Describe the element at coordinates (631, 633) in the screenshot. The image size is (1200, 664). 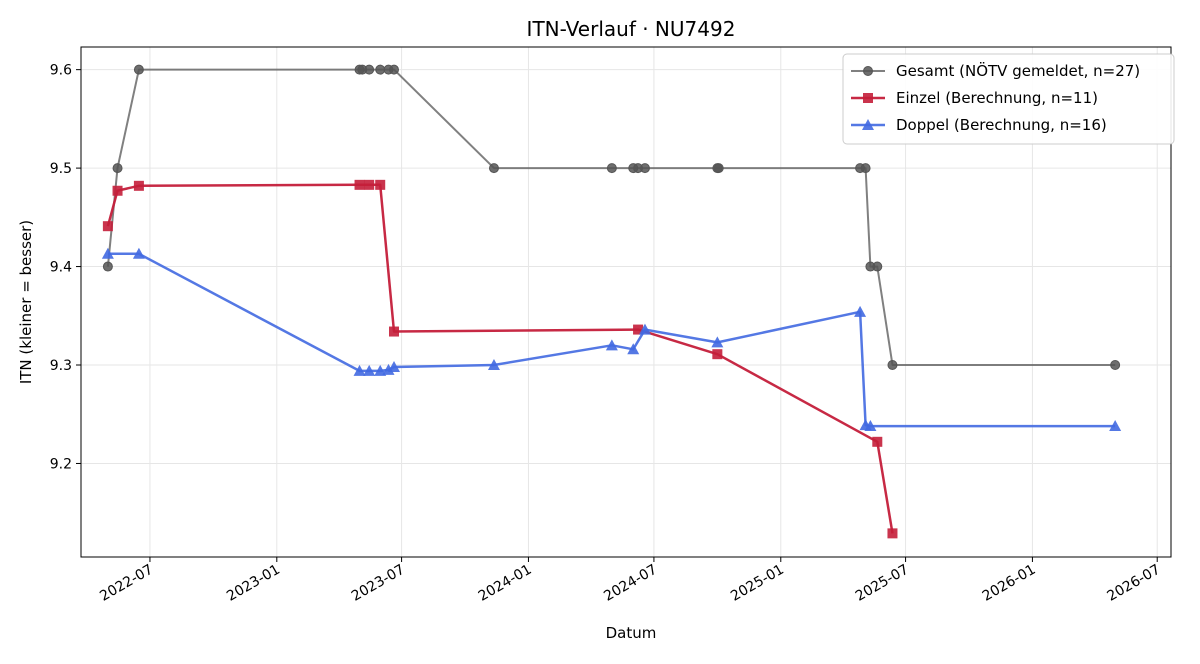
I see `x-axis-label: Datum` at that location.